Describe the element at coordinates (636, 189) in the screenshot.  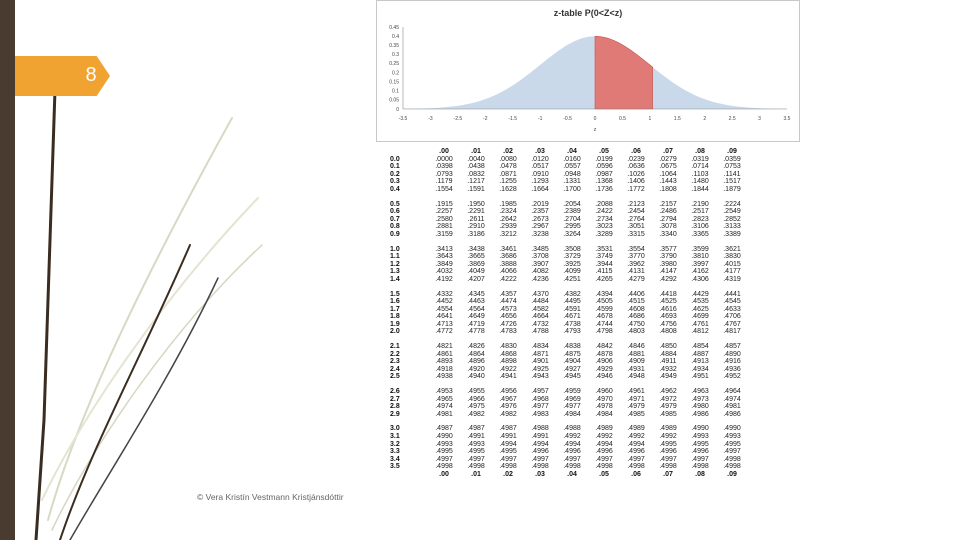
I see `z-table-cell: .1772` at that location.